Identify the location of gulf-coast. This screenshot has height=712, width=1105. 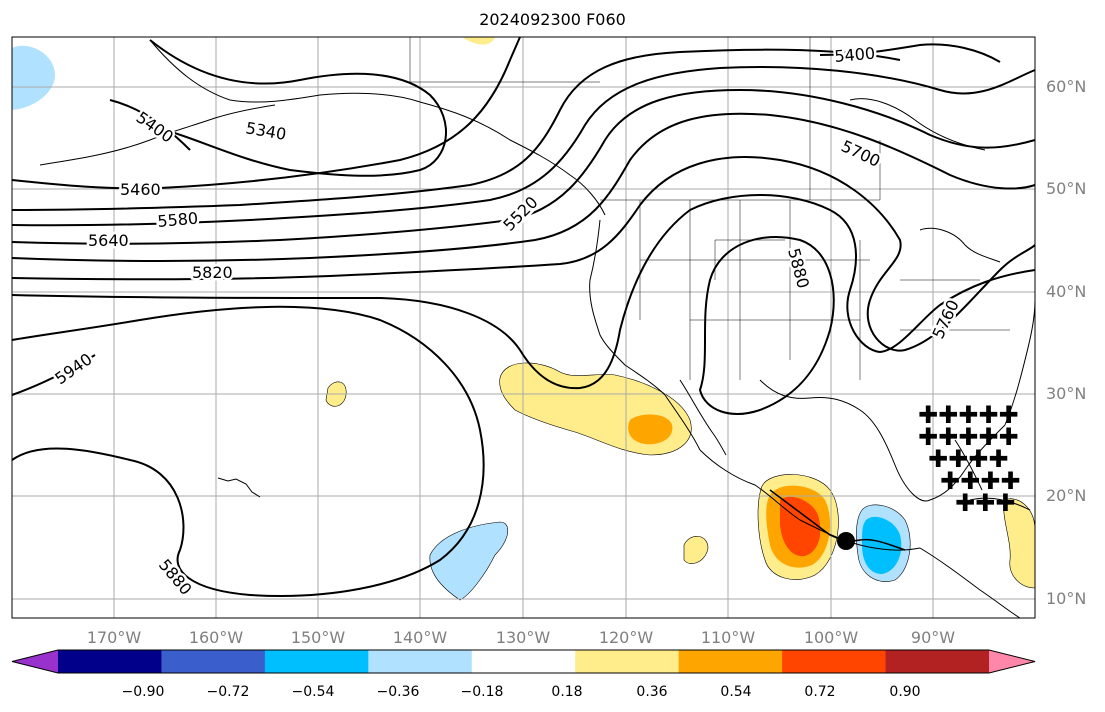
(882, 440).